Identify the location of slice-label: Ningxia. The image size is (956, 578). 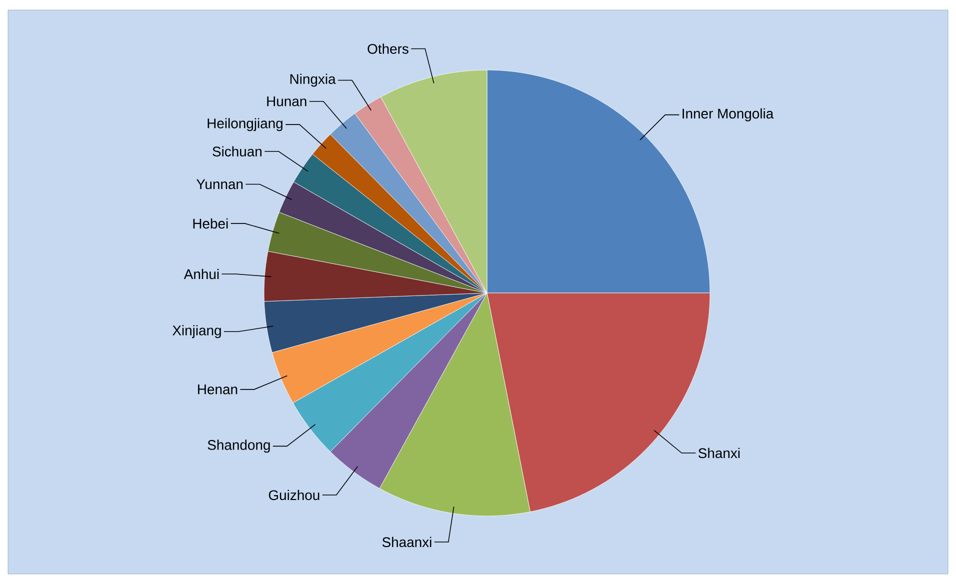
(313, 80).